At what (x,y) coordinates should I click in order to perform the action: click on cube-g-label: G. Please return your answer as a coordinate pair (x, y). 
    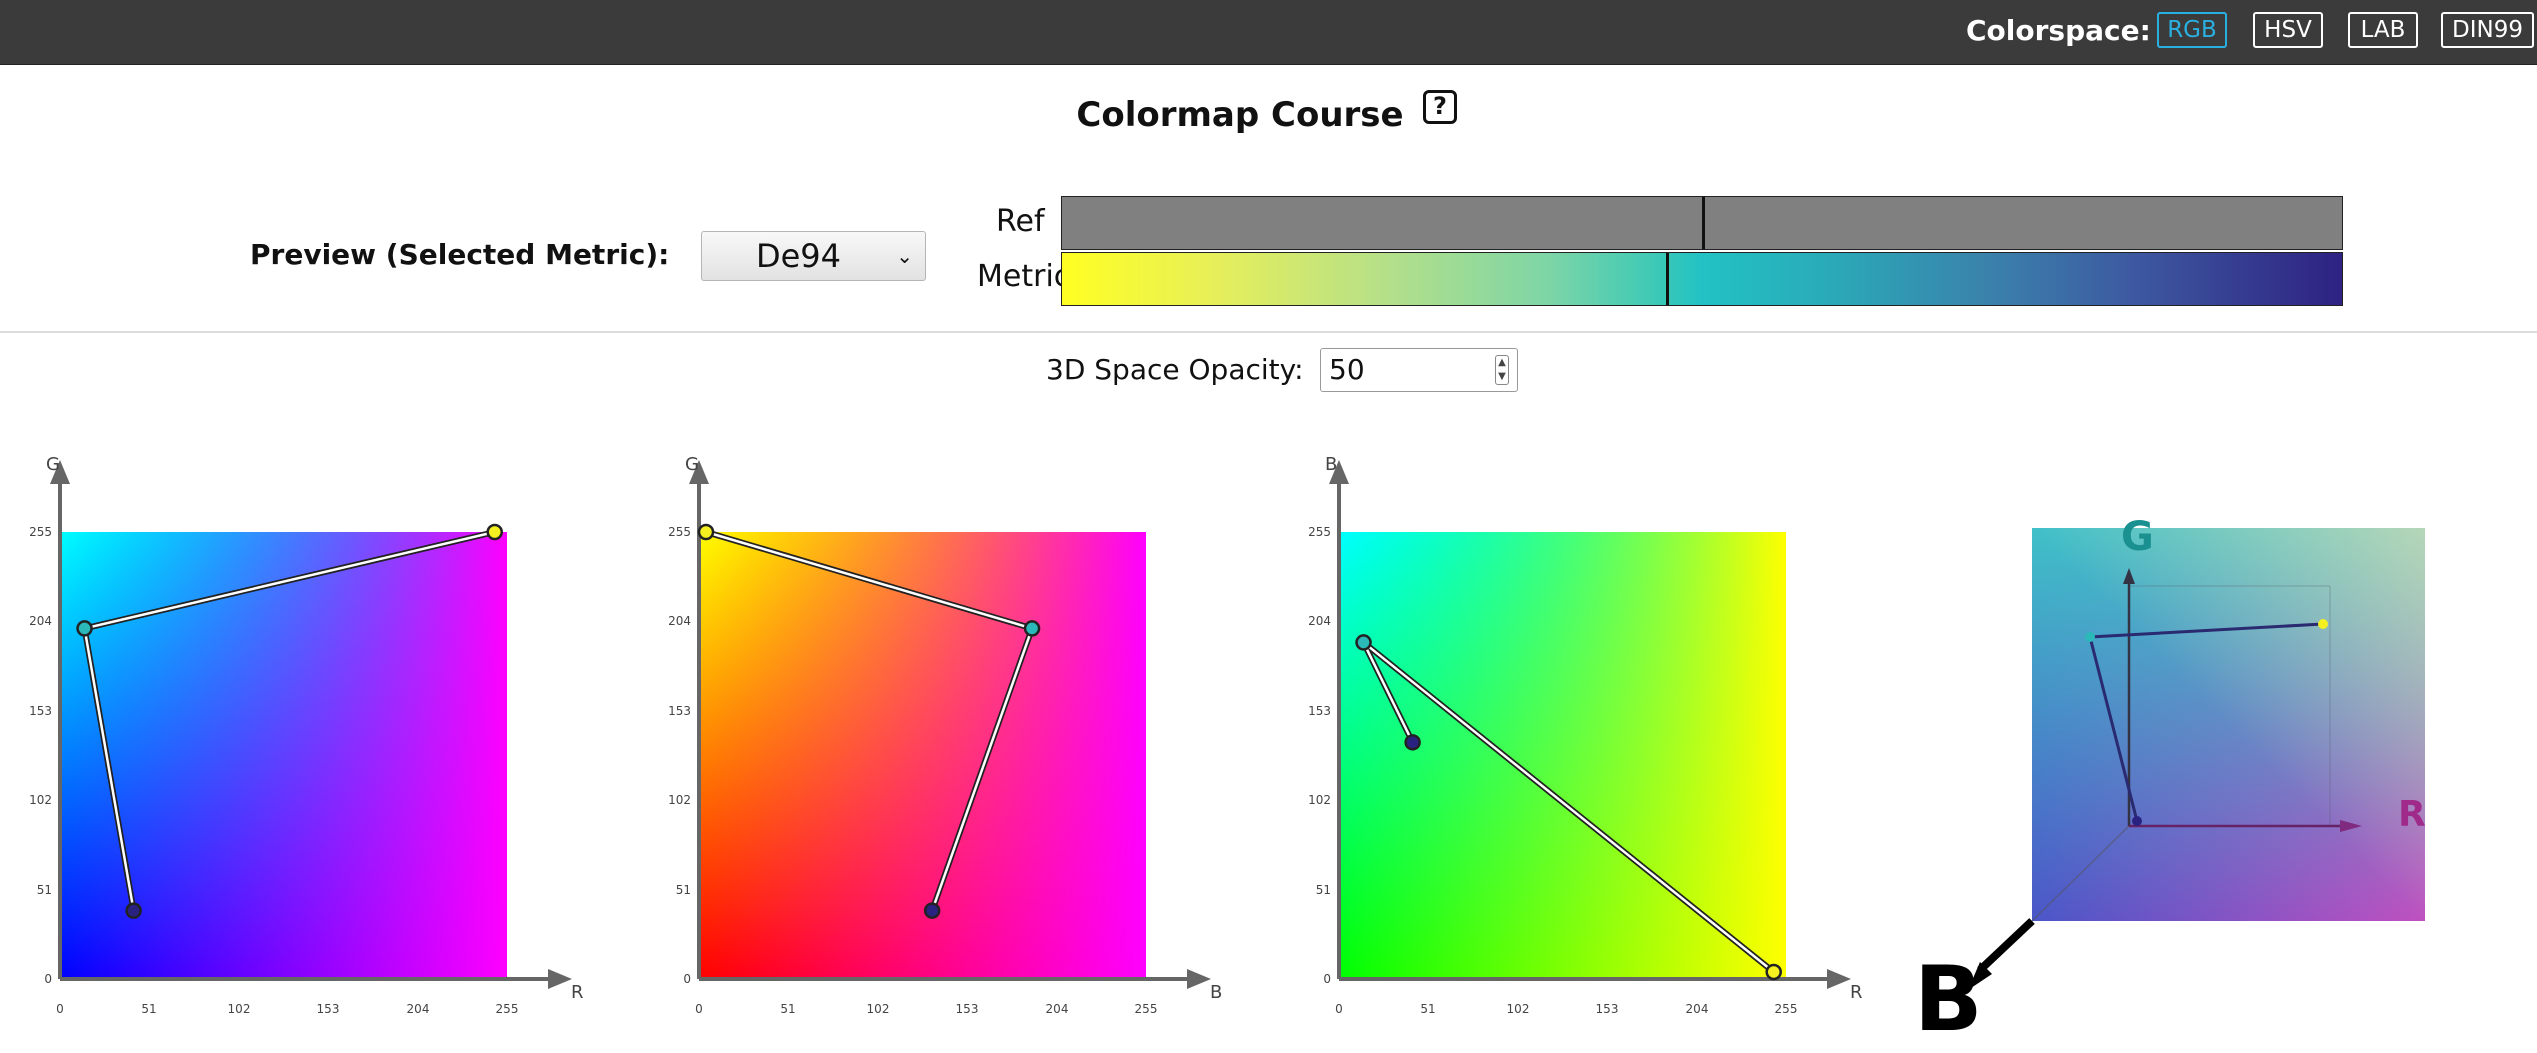
    Looking at the image, I should click on (2137, 537).